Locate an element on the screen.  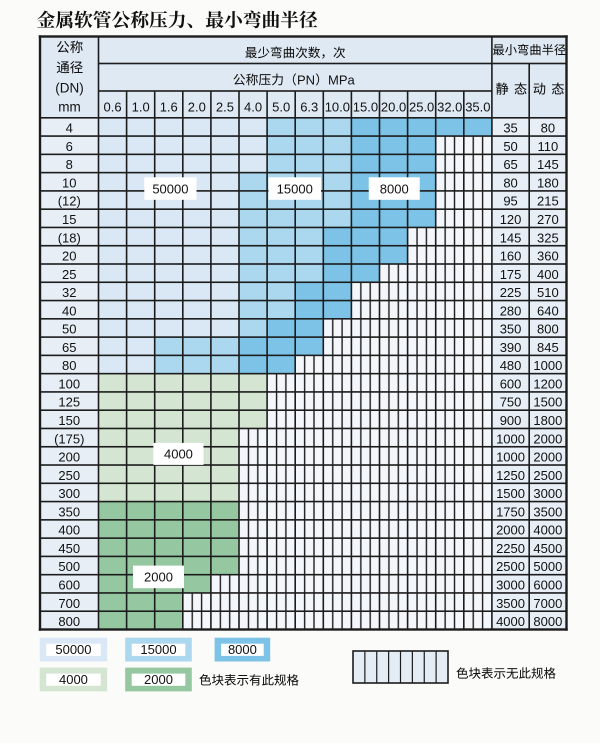
svg-text: 215 is located at coordinates (548, 201).